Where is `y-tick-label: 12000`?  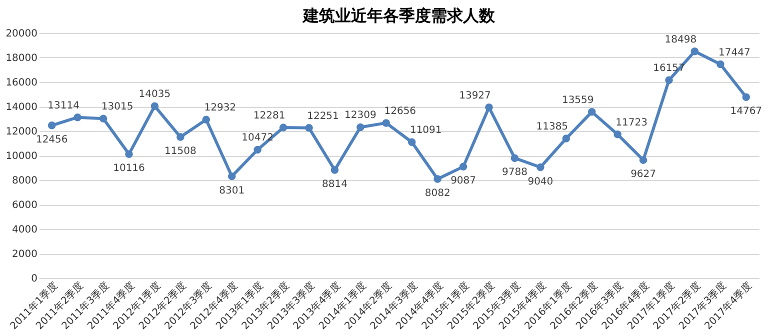
y-tick-label: 12000 is located at coordinates (22, 132).